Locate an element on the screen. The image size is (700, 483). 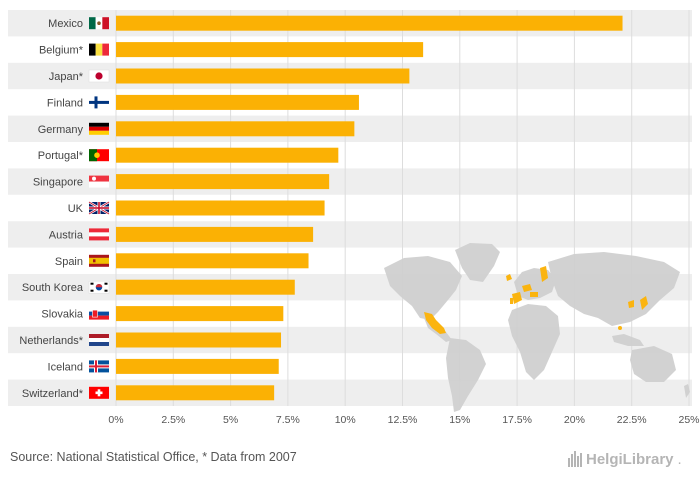
x-tick-label: 15% is located at coordinates (459, 420).